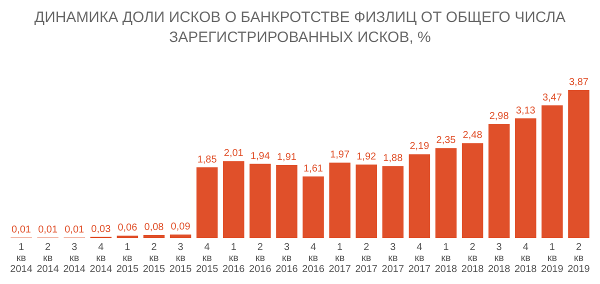 The height and width of the screenshot is (284, 600). Describe the element at coordinates (48, 258) in the screenshot. I see `x-tick-label: 2 кв 2014` at that location.